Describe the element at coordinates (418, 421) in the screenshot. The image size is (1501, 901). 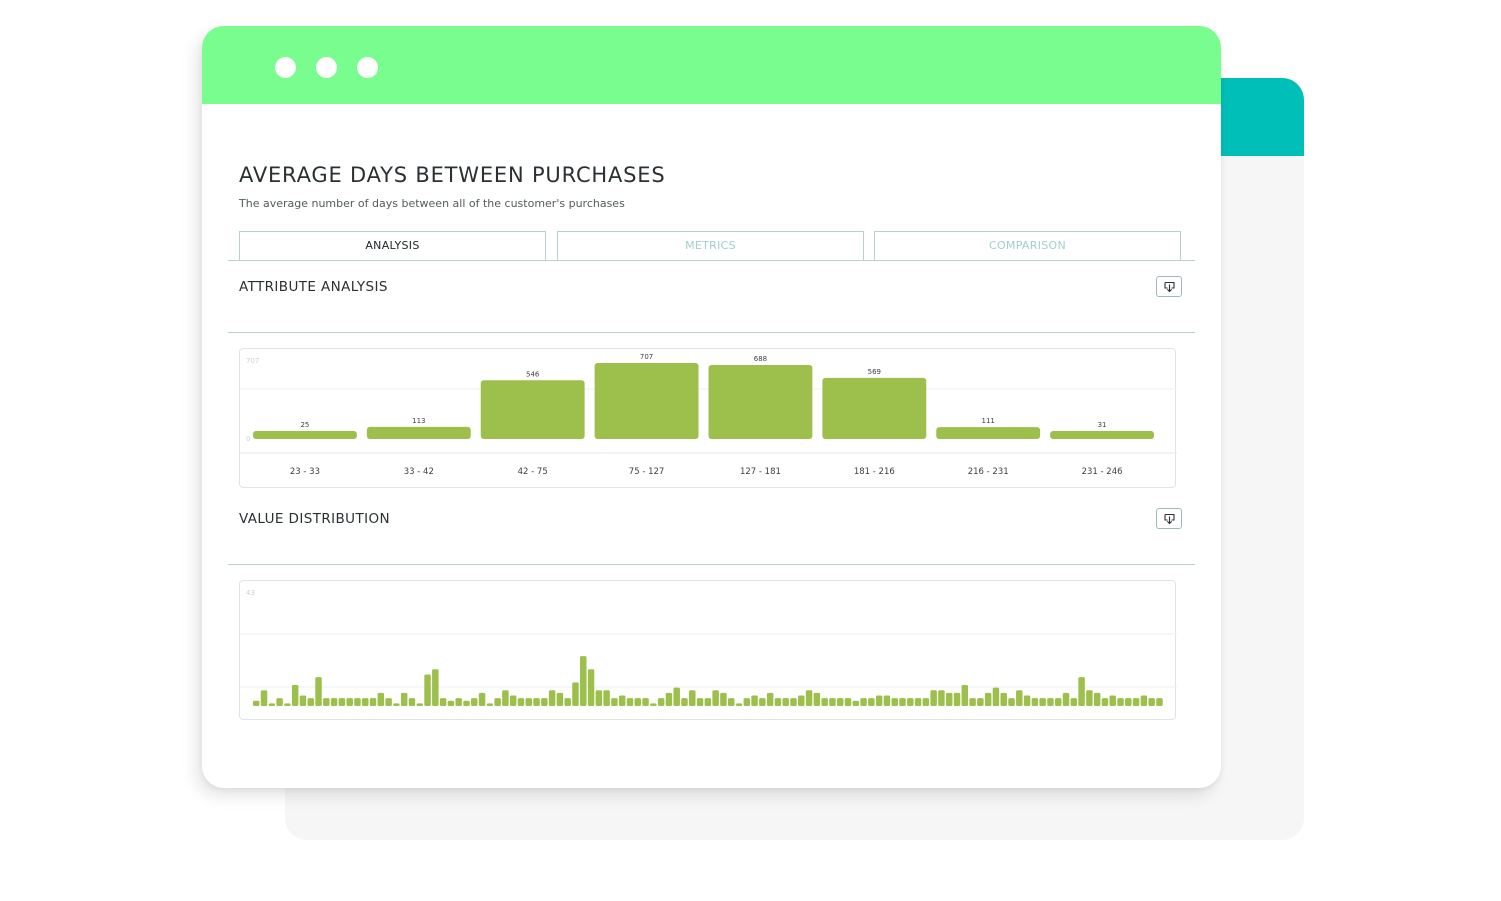
I see `data-label: 113` at that location.